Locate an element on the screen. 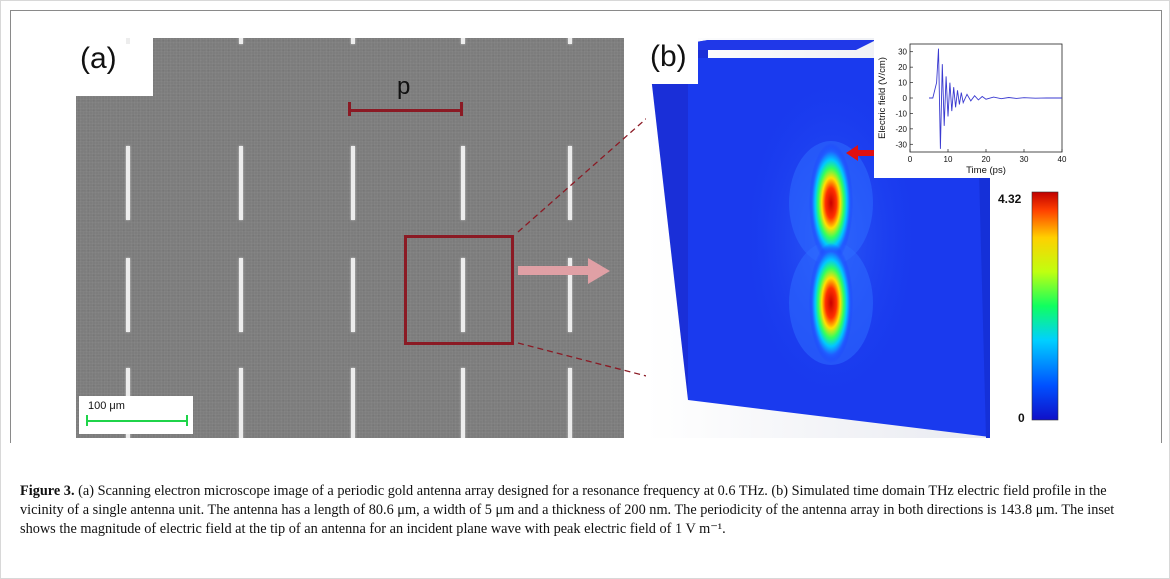  inset-x-tick-label: 40 is located at coordinates (1062, 159).